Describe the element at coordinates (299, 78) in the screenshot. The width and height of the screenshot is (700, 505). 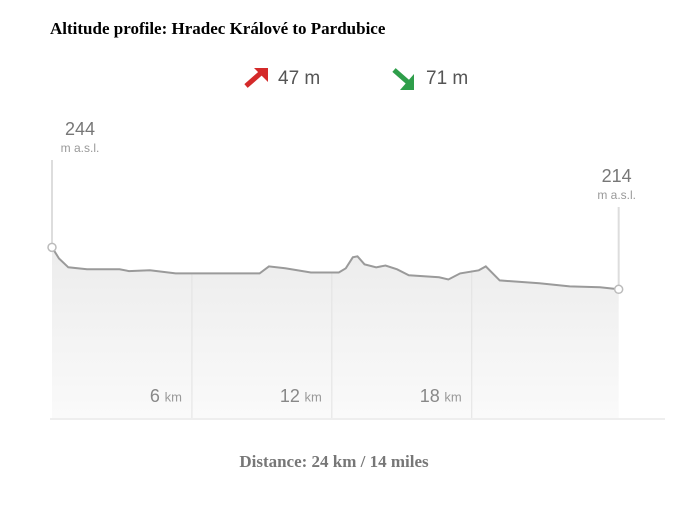
I see `ascent: 47 m` at that location.